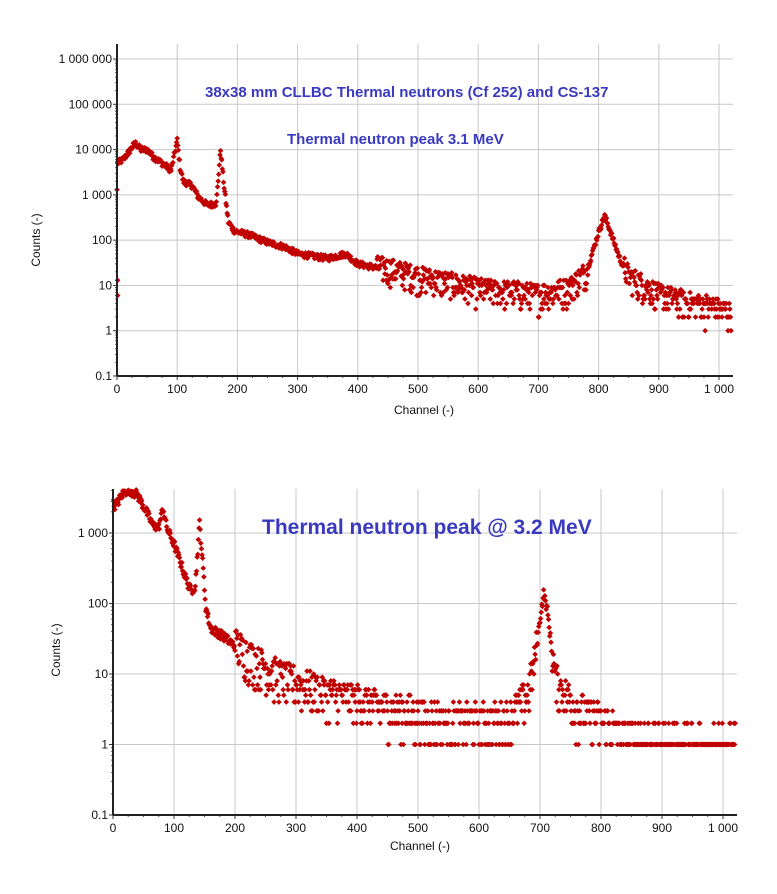 The width and height of the screenshot is (777, 894). Describe the element at coordinates (86, 217) in the screenshot. I see `y-tick-labels-top: 0.1 1 10 100 1 000 10 000 100 000 1 000 000` at that location.